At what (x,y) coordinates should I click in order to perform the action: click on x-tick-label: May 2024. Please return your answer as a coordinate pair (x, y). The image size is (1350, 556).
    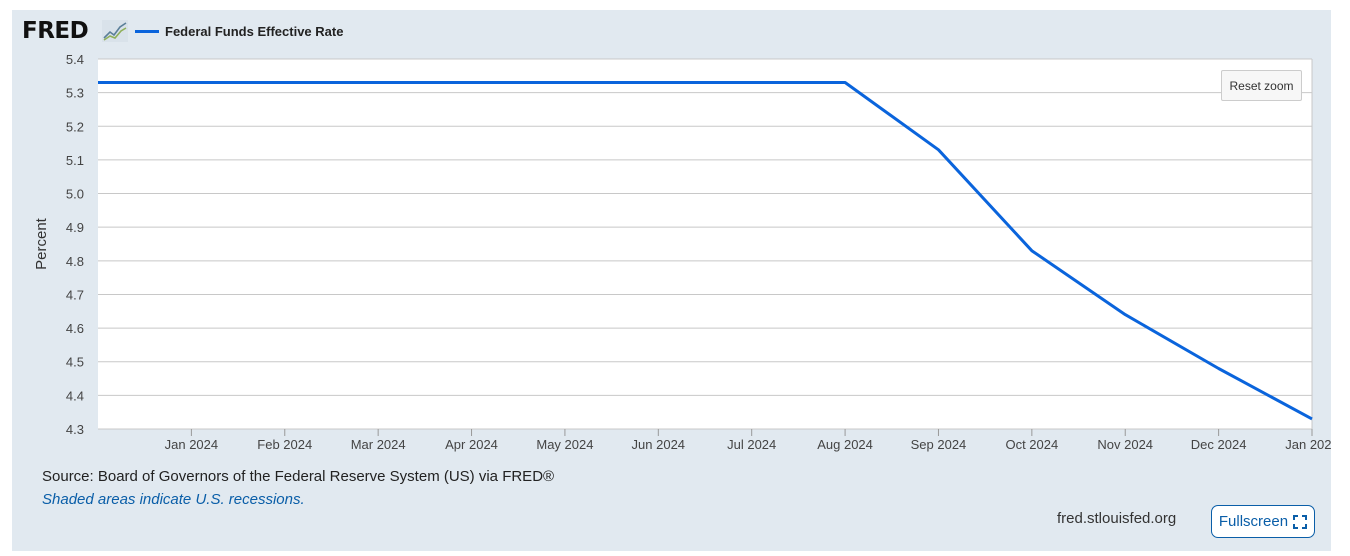
    Looking at the image, I should click on (564, 444).